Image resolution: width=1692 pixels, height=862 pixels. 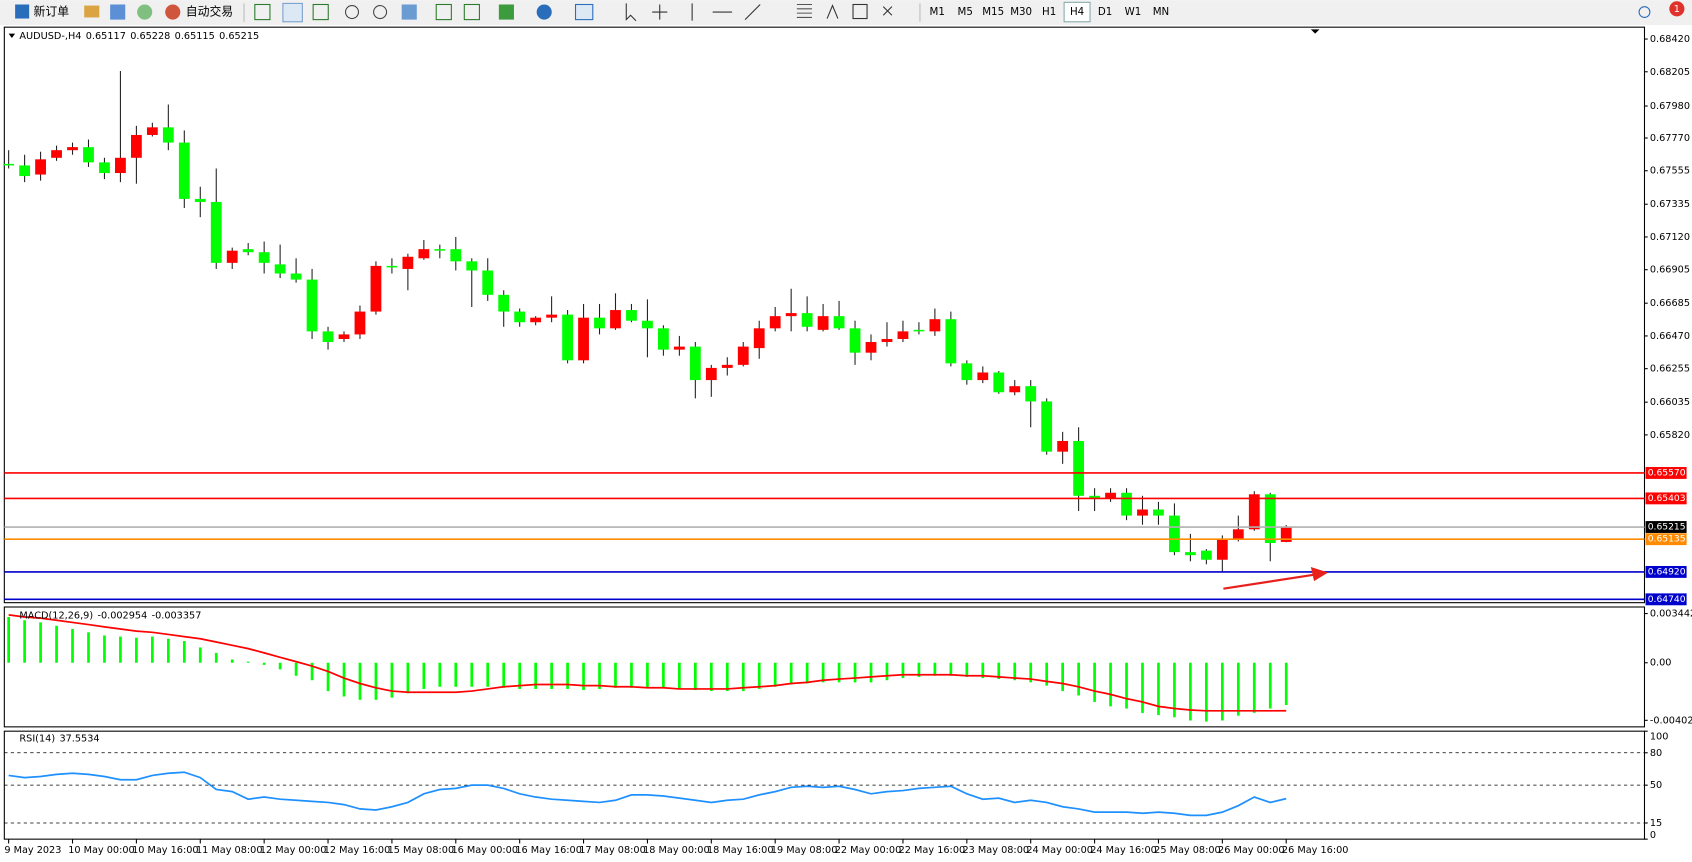 What do you see at coordinates (937, 12) in the screenshot?
I see `timeframe-button: M1` at bounding box center [937, 12].